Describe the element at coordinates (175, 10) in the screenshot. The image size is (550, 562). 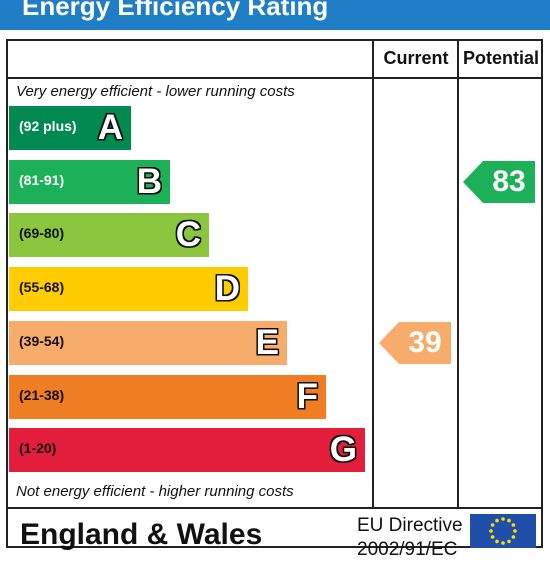
I see `page-title: Energy Efficiency Rating` at that location.